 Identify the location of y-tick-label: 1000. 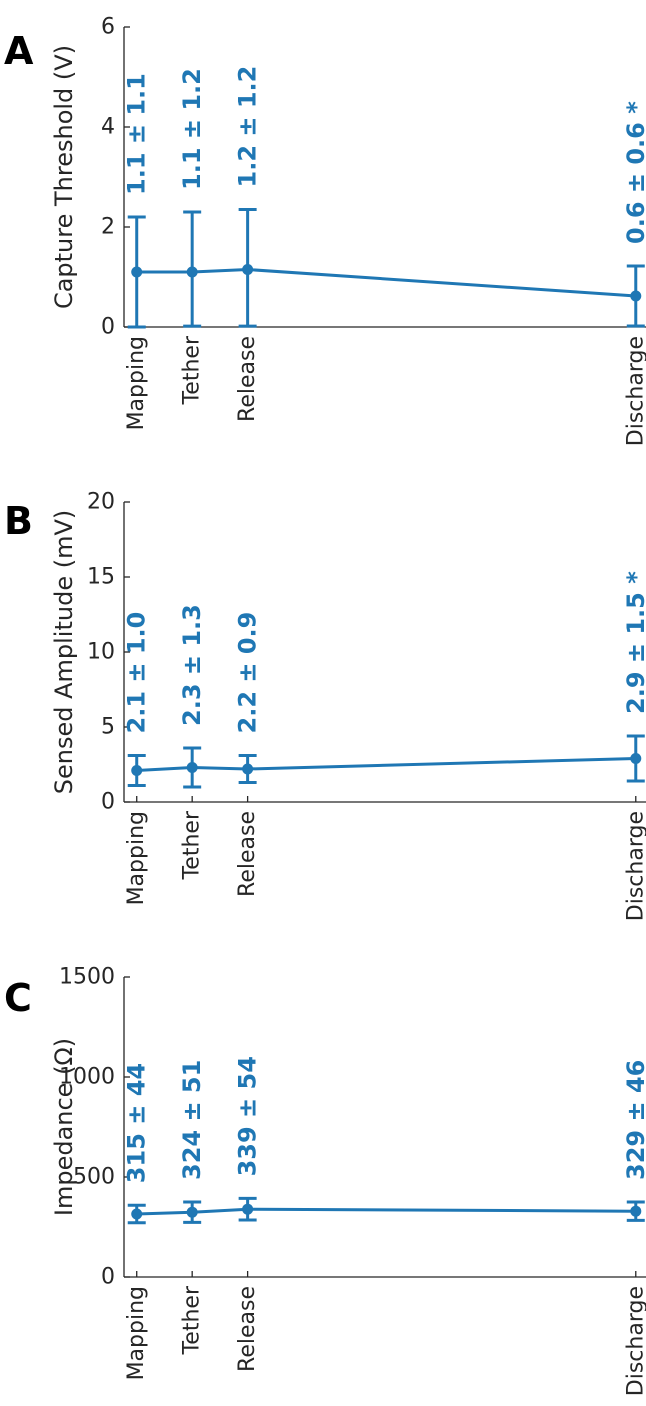
(87, 1077).